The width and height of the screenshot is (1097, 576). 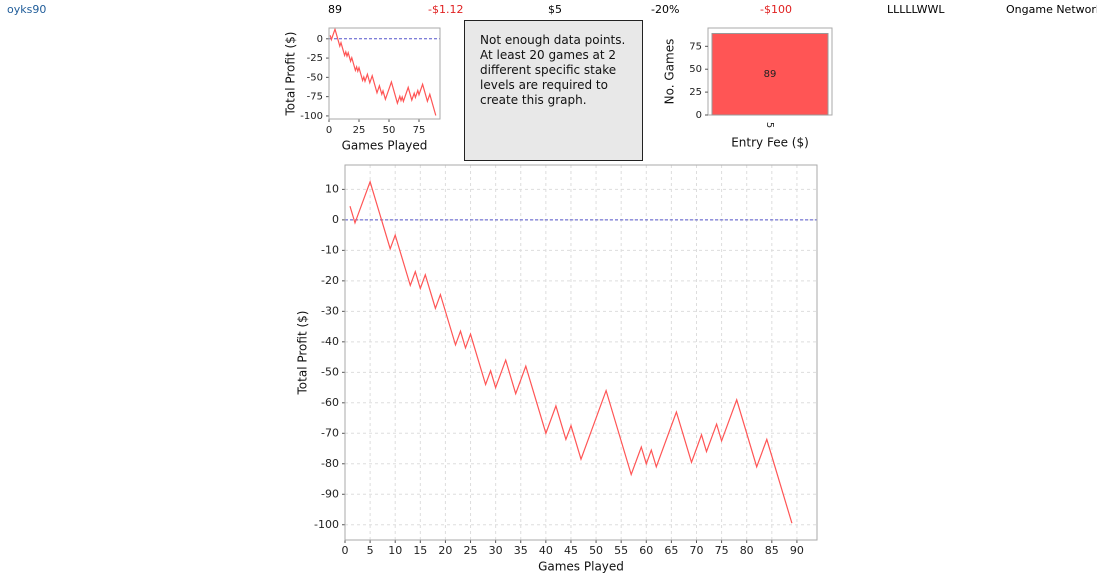 I want to click on x-tick-label: 40, so click(x=546, y=550).